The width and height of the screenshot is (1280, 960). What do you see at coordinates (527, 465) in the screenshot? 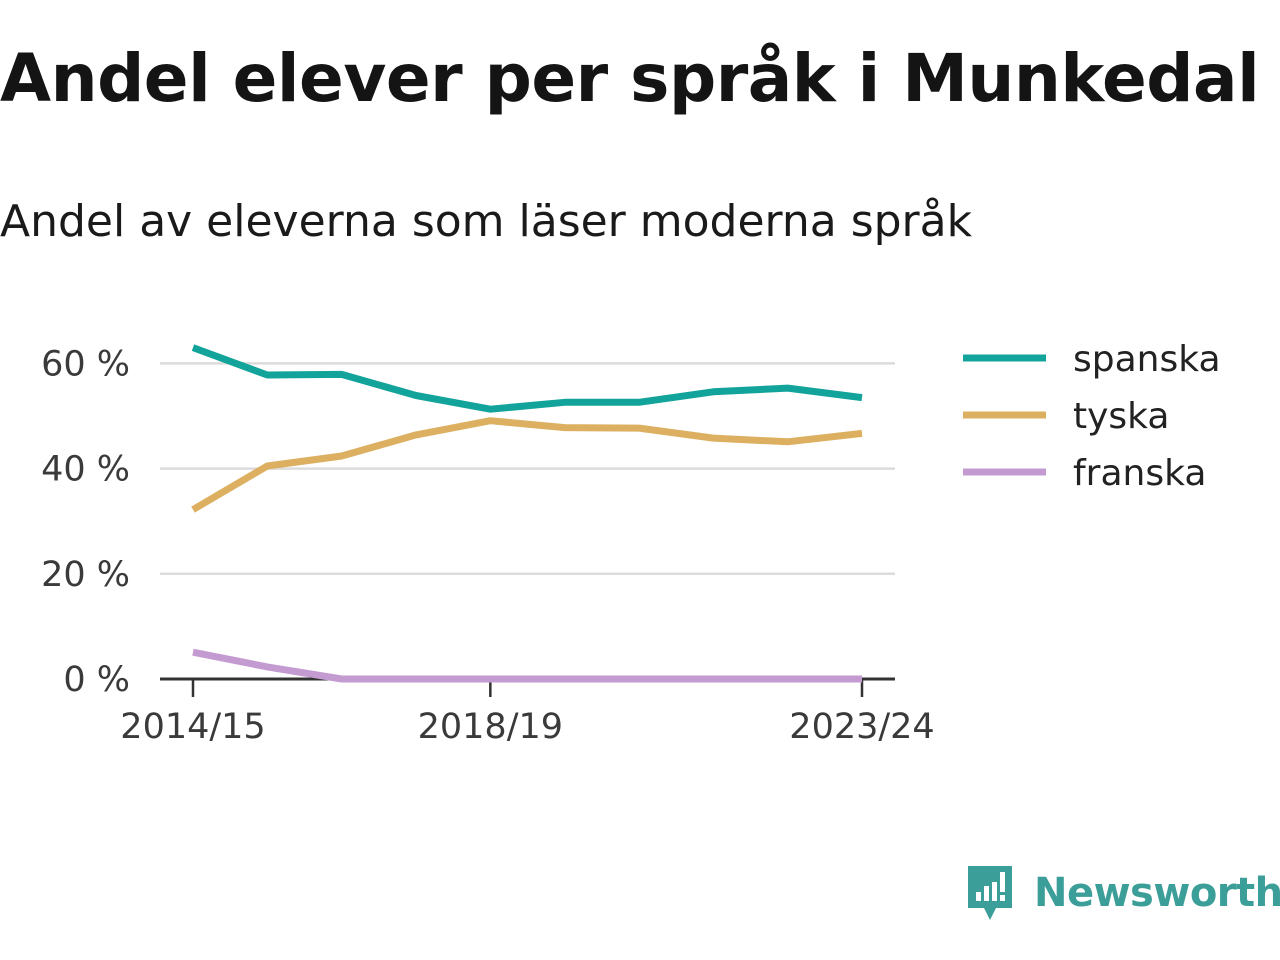
I see `series-line-tyska` at bounding box center [527, 465].